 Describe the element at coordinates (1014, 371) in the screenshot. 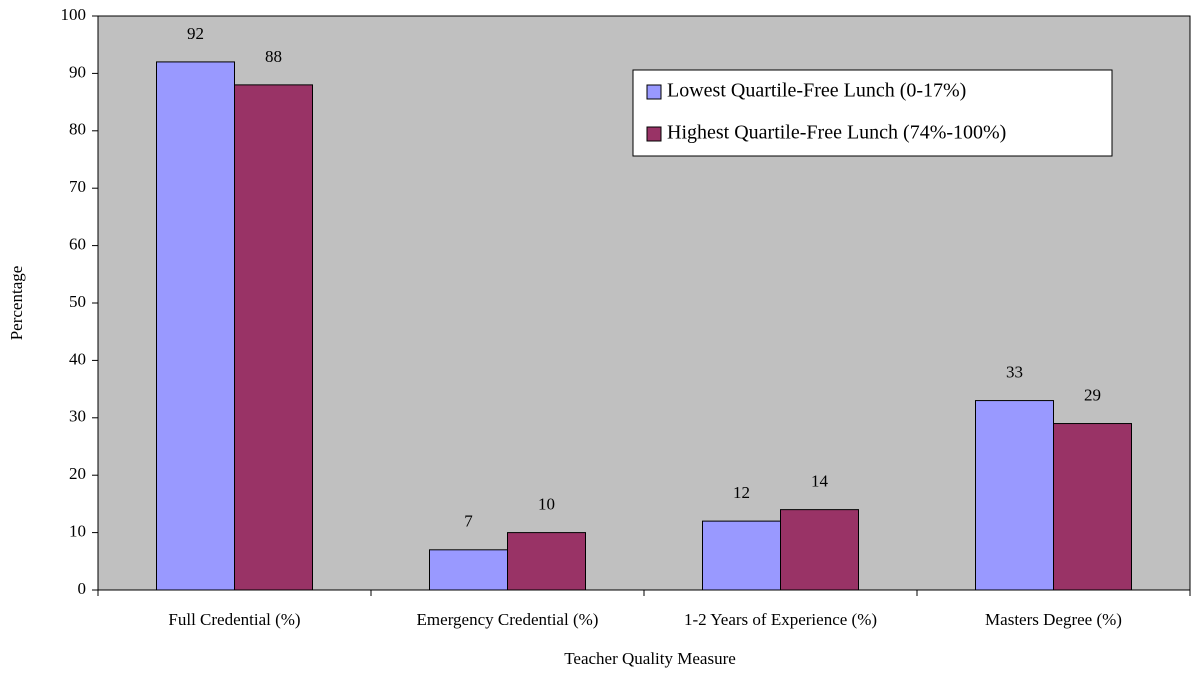

I see `data-label: 33` at that location.